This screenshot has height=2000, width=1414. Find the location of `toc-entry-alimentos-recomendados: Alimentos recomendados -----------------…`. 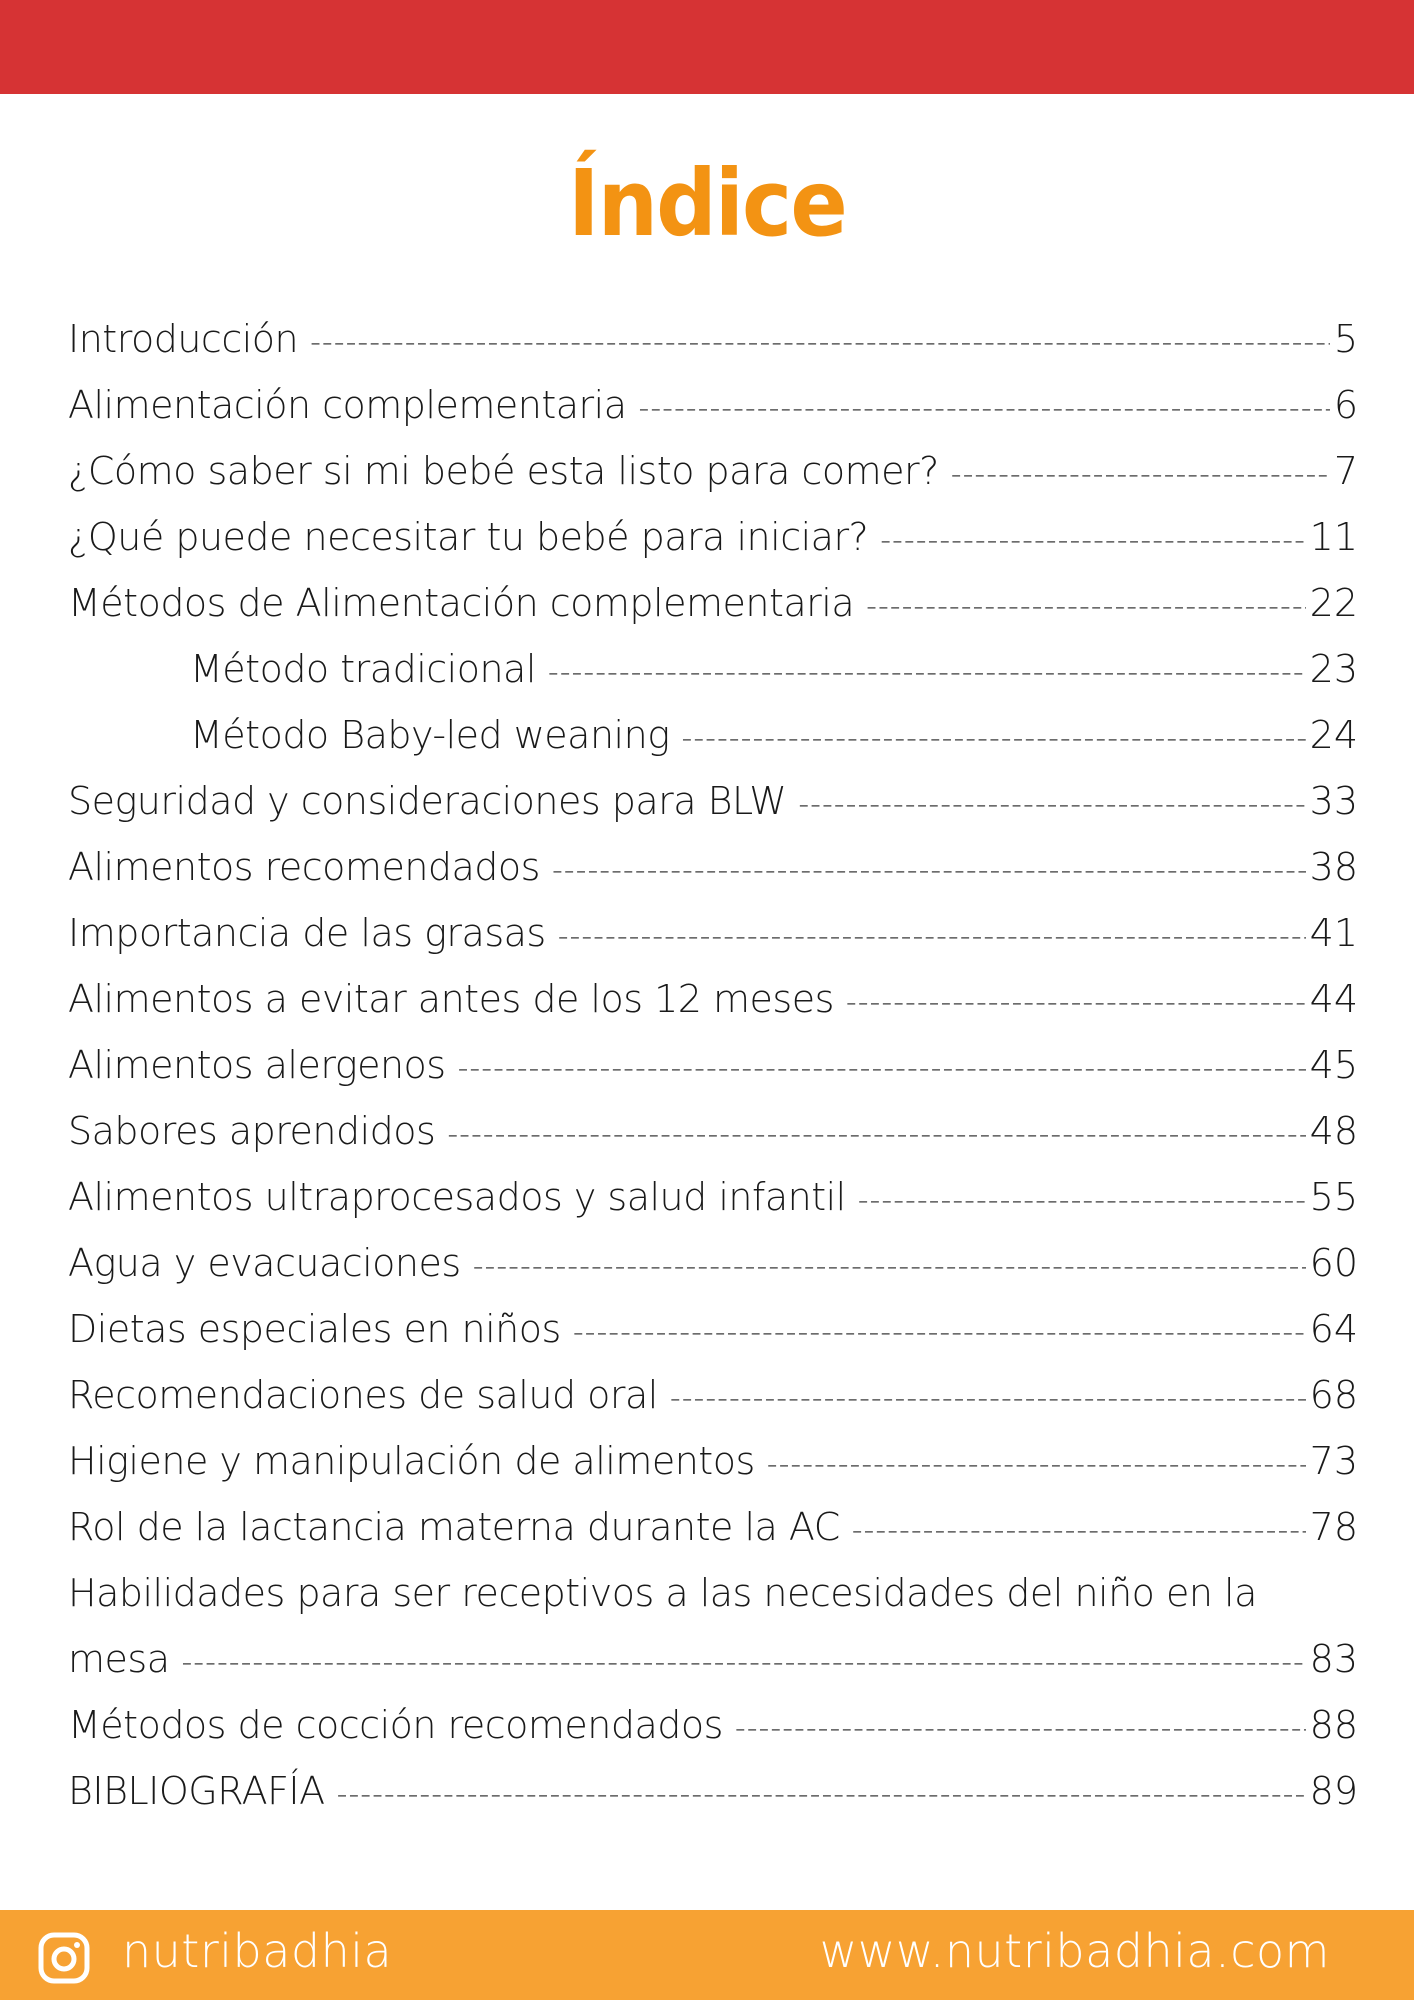

toc-entry-alimentos-recomendados: Alimentos recomendados -----------------… is located at coordinates (713, 867).